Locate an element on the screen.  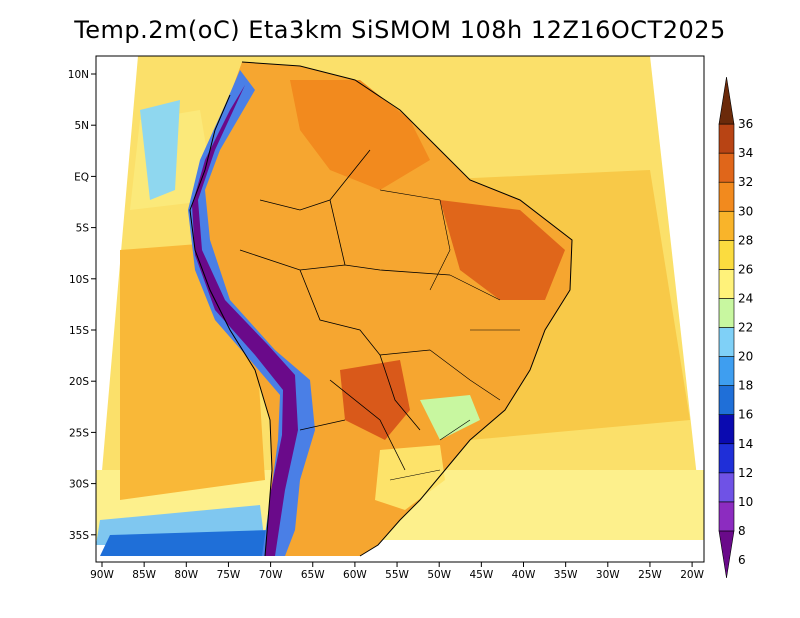
lon-tick-label: 90W is located at coordinates (102, 575).